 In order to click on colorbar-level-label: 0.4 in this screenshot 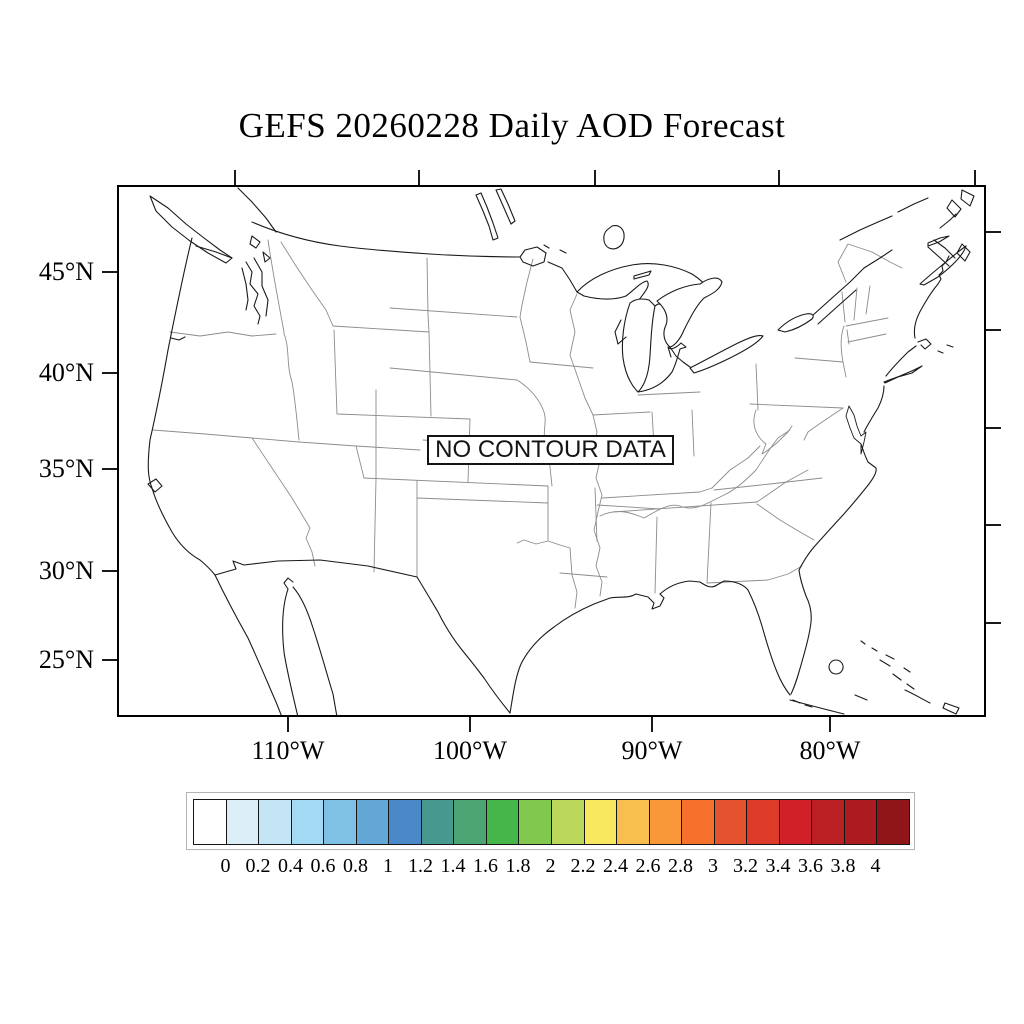, I will do `click(290, 866)`.